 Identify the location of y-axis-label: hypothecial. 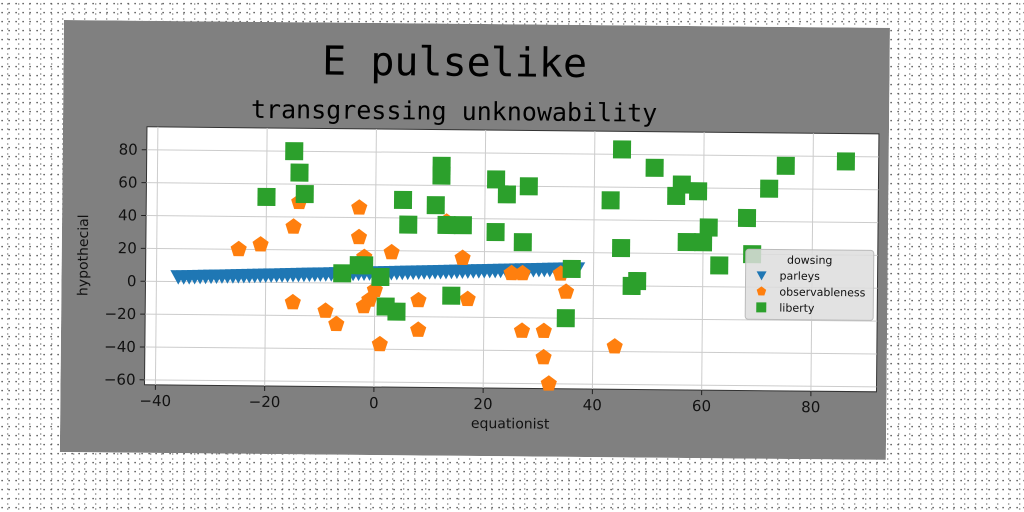
(83, 255).